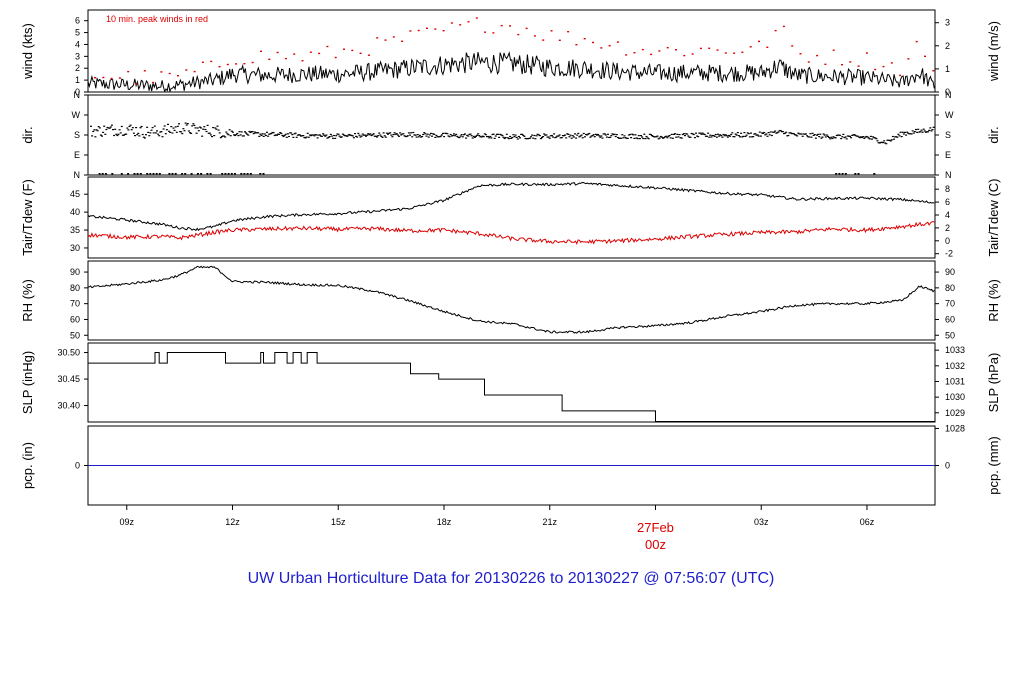 The image size is (1024, 700). Describe the element at coordinates (77, 56) in the screenshot. I see `ytick-left-label: 3` at that location.